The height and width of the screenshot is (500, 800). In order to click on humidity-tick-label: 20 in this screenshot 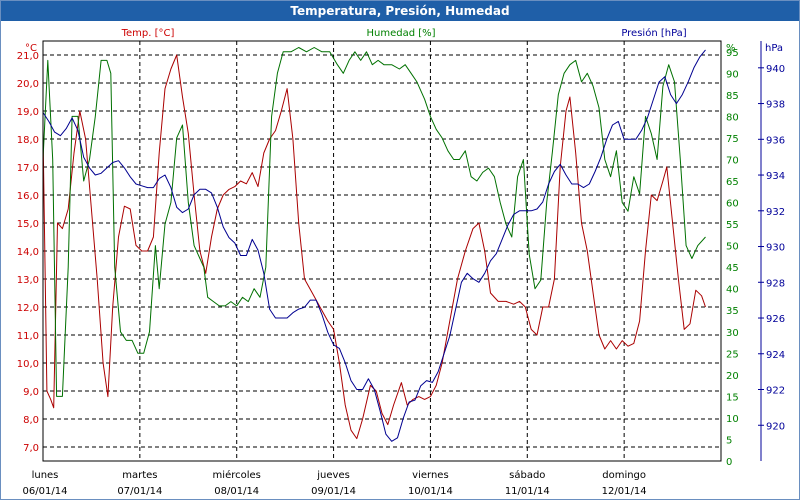, I will do `click(732, 376)`.